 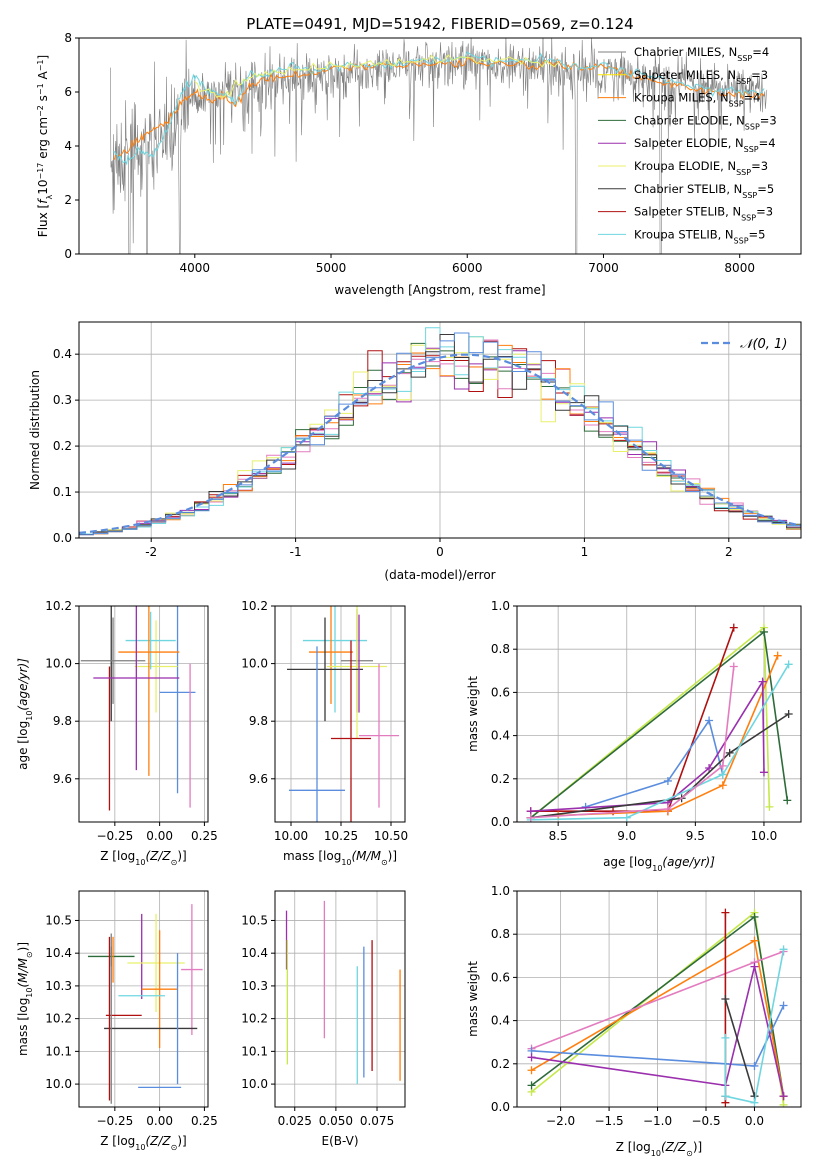 What do you see at coordinates (763, 344) in the screenshot?
I see `legend-entry: 𝒩(0, 1)` at bounding box center [763, 344].